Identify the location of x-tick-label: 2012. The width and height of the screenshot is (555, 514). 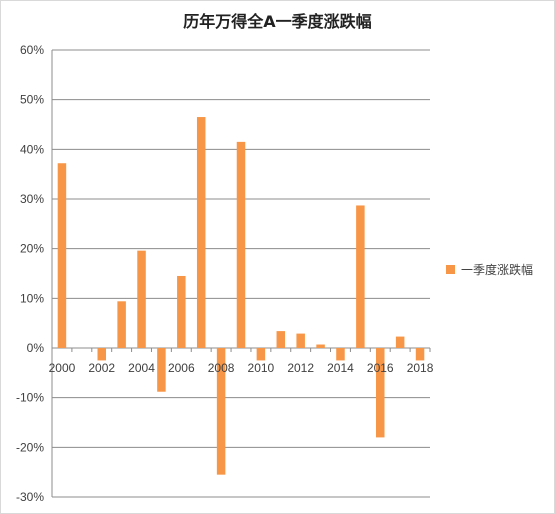
(300, 368).